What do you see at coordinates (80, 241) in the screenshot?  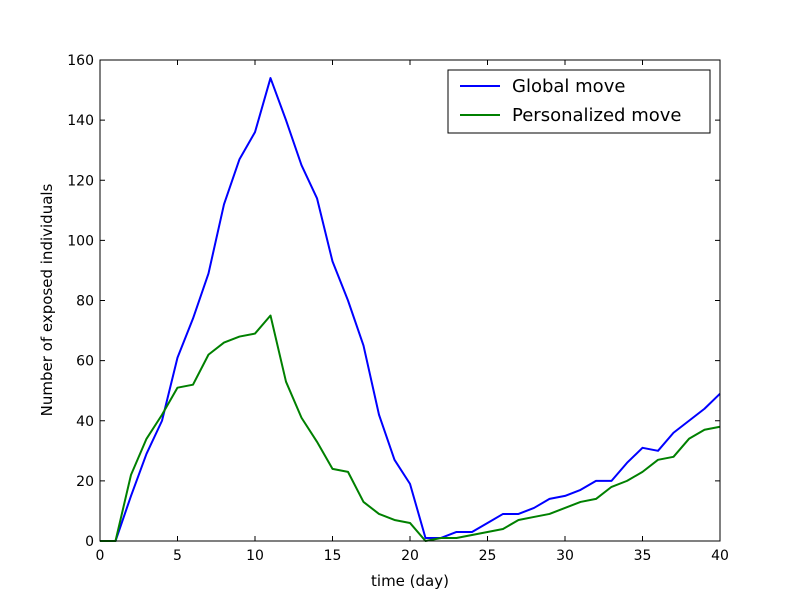 I see `y-tick-label: 100` at bounding box center [80, 241].